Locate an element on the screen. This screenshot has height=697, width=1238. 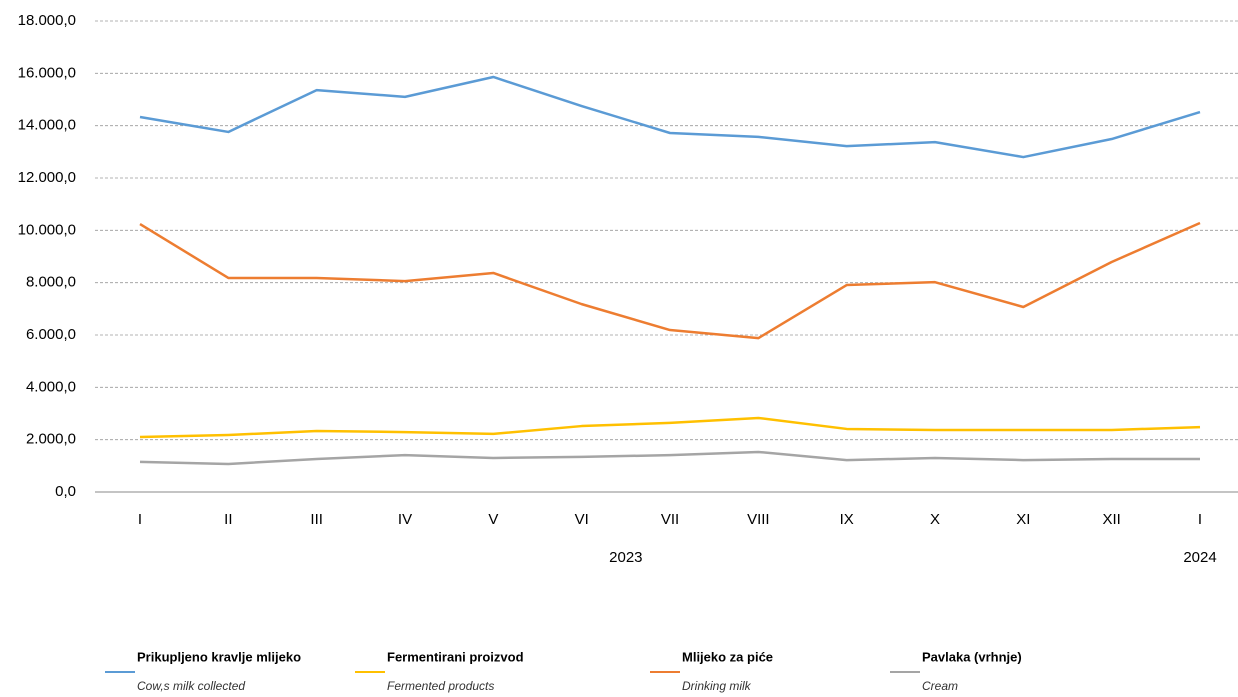
x-tick-label: V is located at coordinates (493, 519).